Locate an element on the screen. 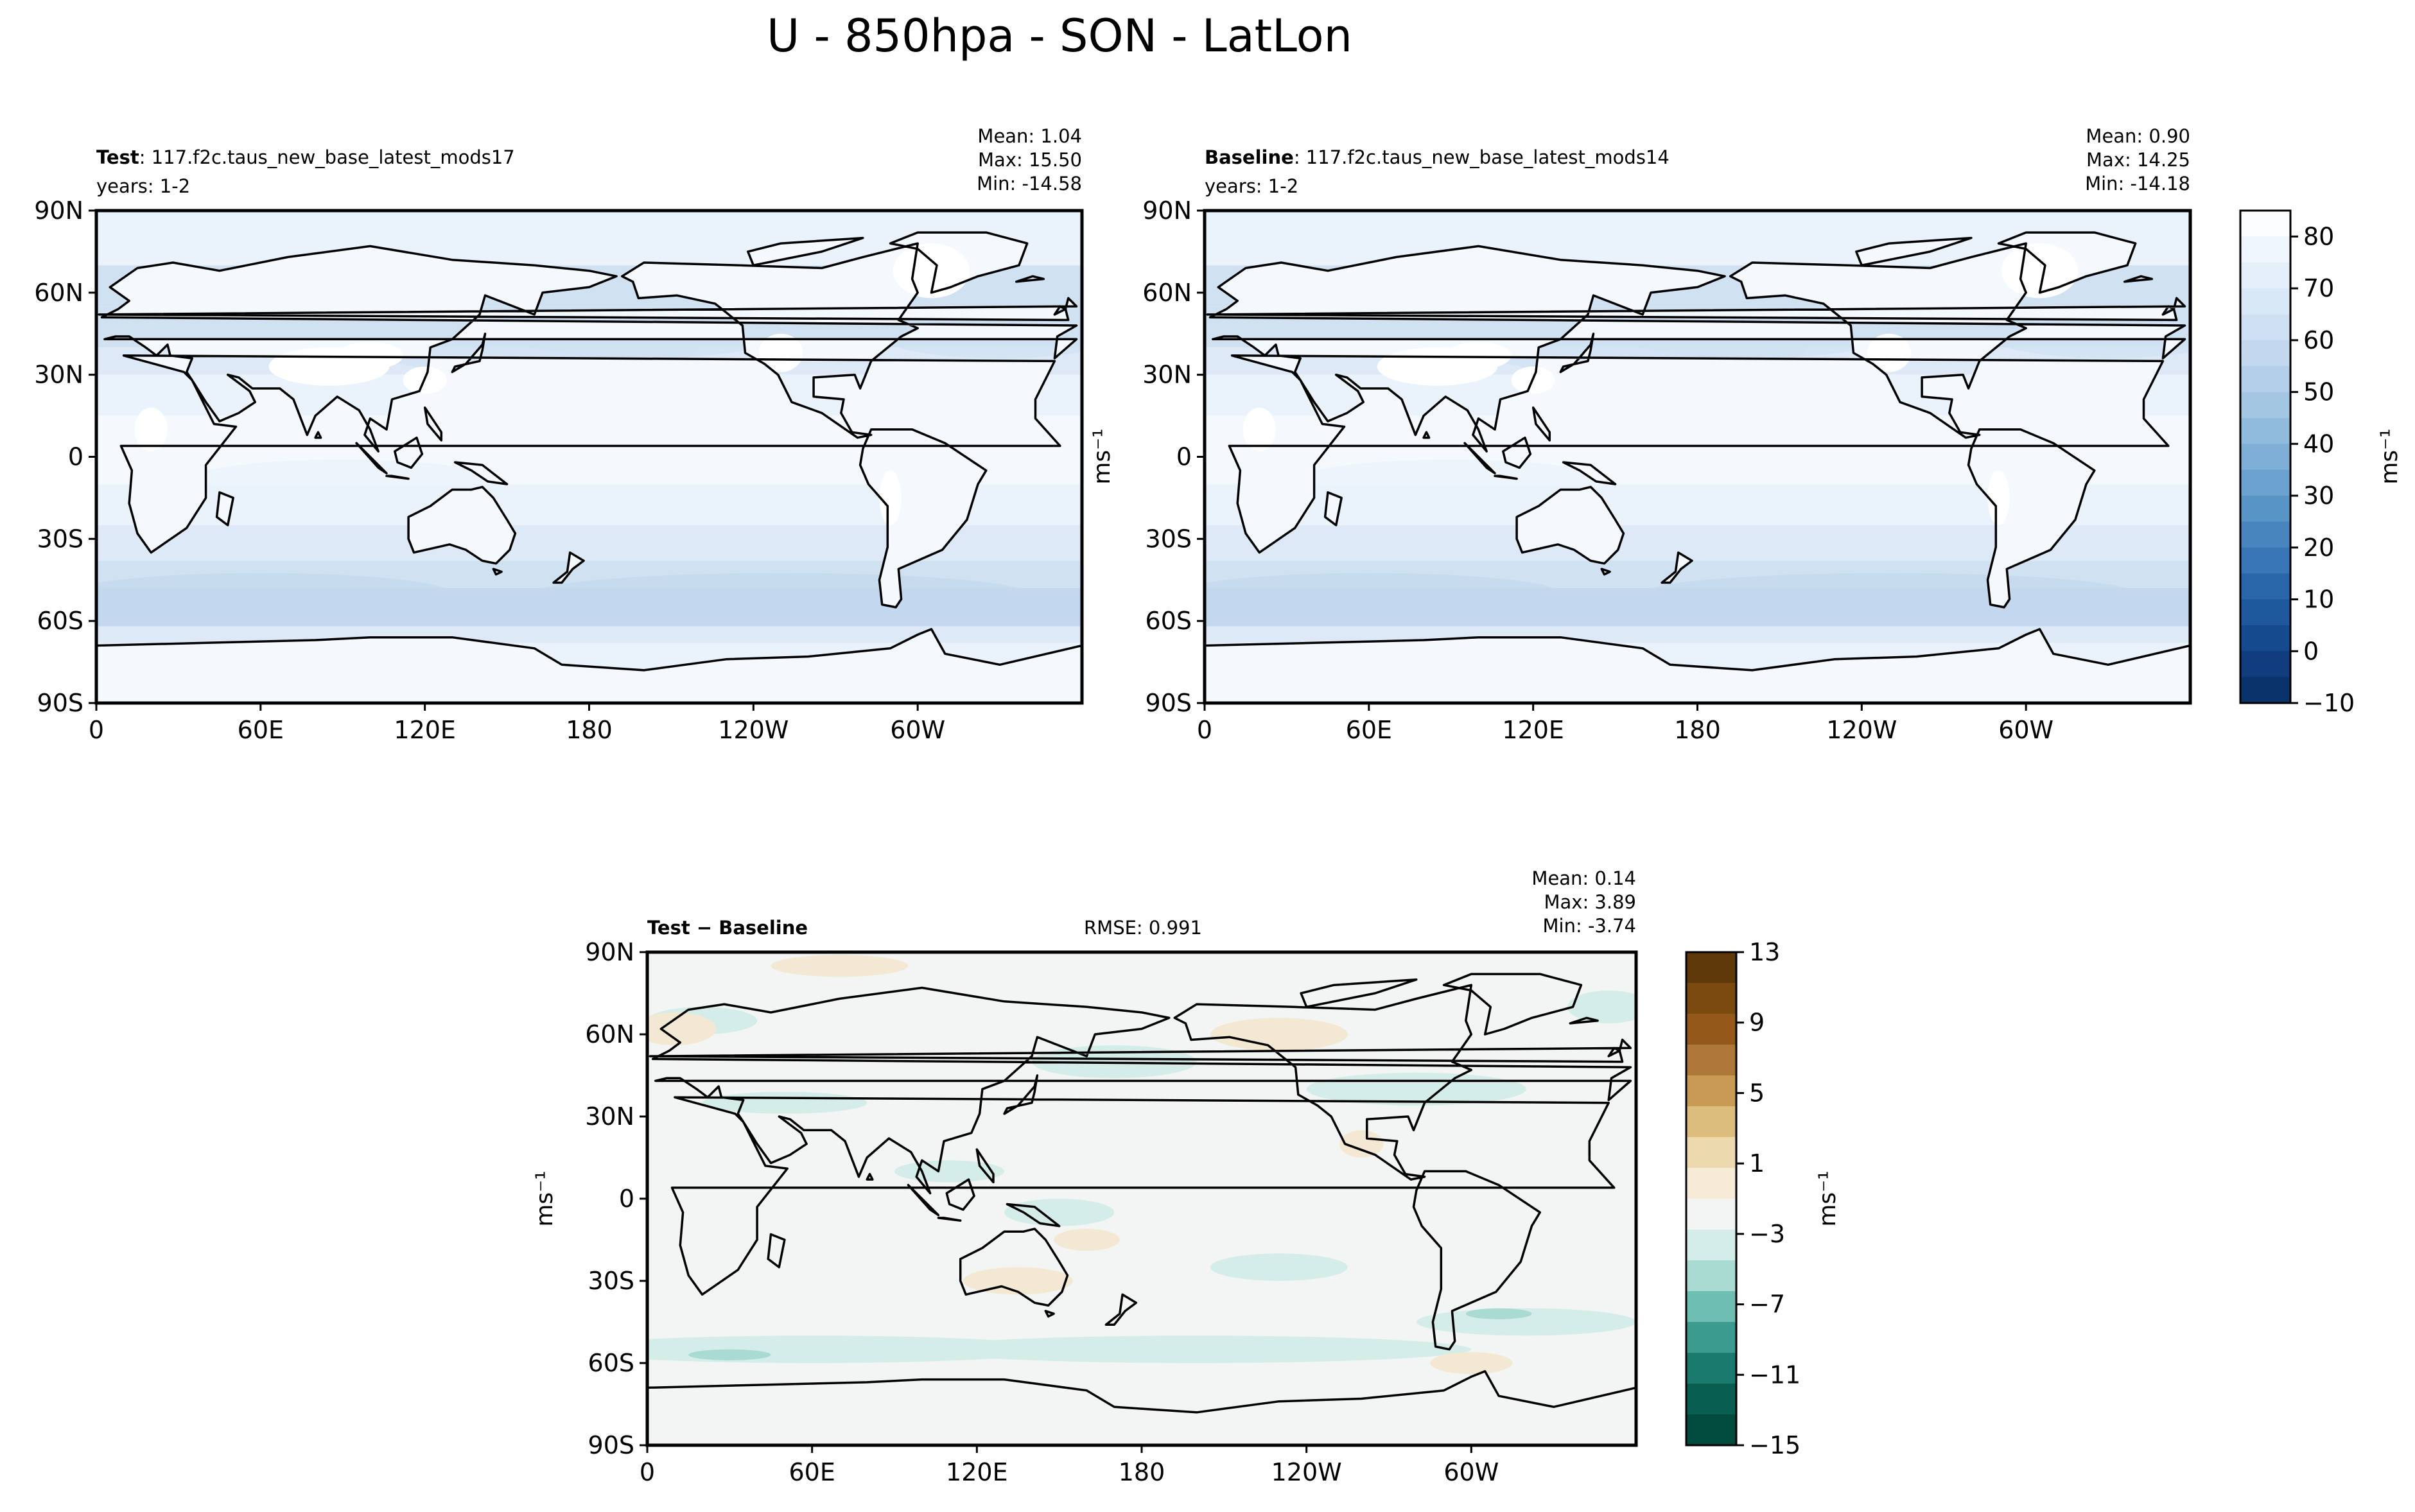 Image resolution: width=2415 pixels, height=1512 pixels. top-colorbar: 80 70 60 50 40 30 20 10 0 −10 ms⁻¹ is located at coordinates (2321, 463).